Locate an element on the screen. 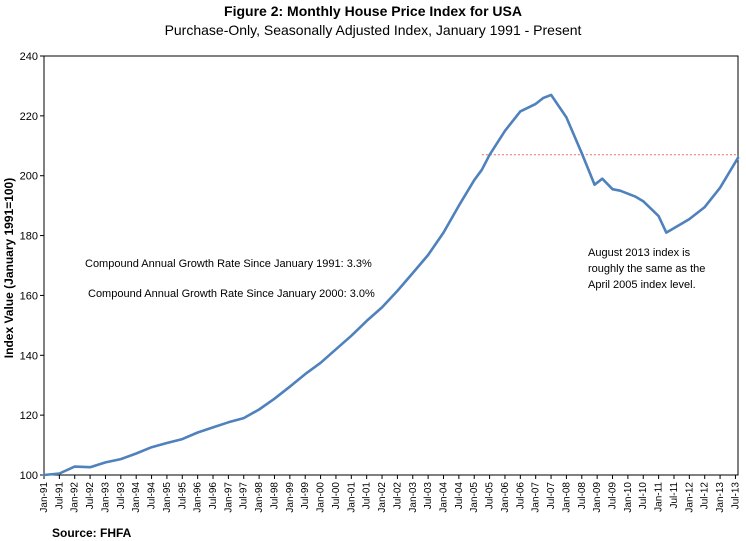 The width and height of the screenshot is (746, 541). x-tick-label: Jul-94 is located at coordinates (152, 496).